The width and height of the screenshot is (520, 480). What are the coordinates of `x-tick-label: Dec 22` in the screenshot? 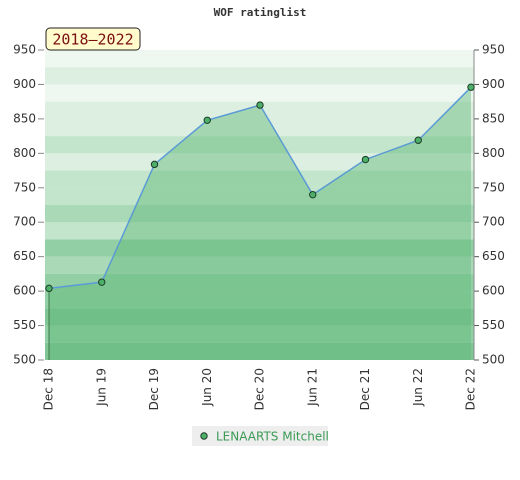 It's located at (471, 389).